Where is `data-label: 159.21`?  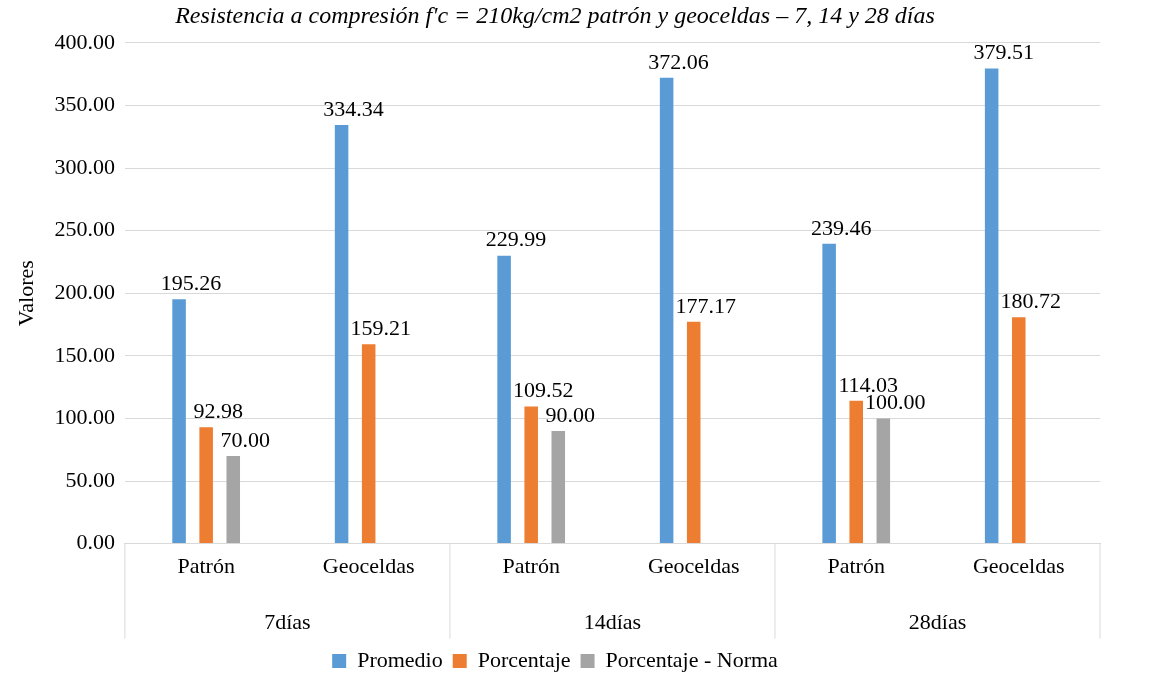 data-label: 159.21 is located at coordinates (380, 328).